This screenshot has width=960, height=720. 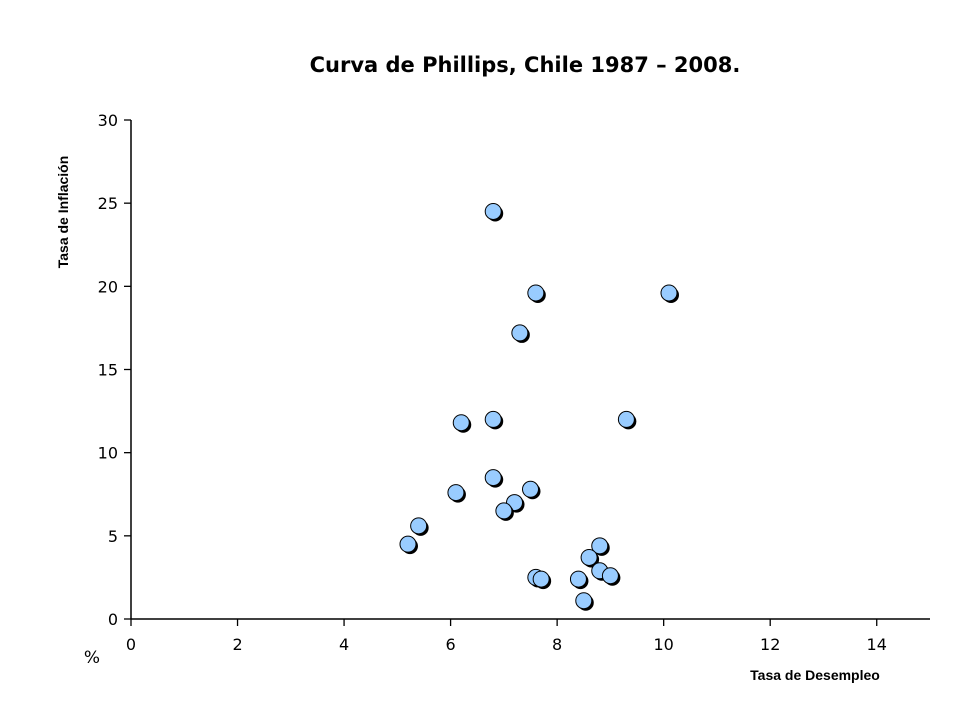 I want to click on x-tick-label: 6, so click(x=451, y=644).